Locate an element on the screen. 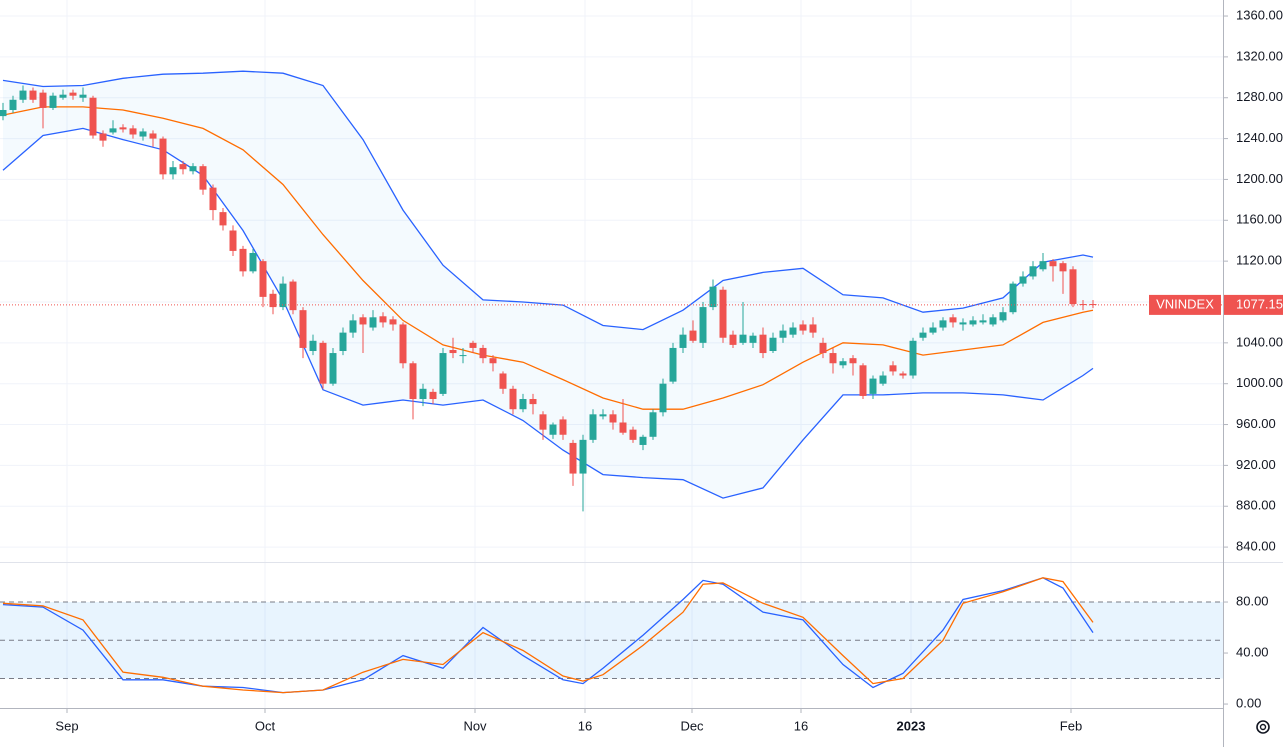 This screenshot has width=1283, height=747. y-tick-label: 1240.00 is located at coordinates (1259, 137).